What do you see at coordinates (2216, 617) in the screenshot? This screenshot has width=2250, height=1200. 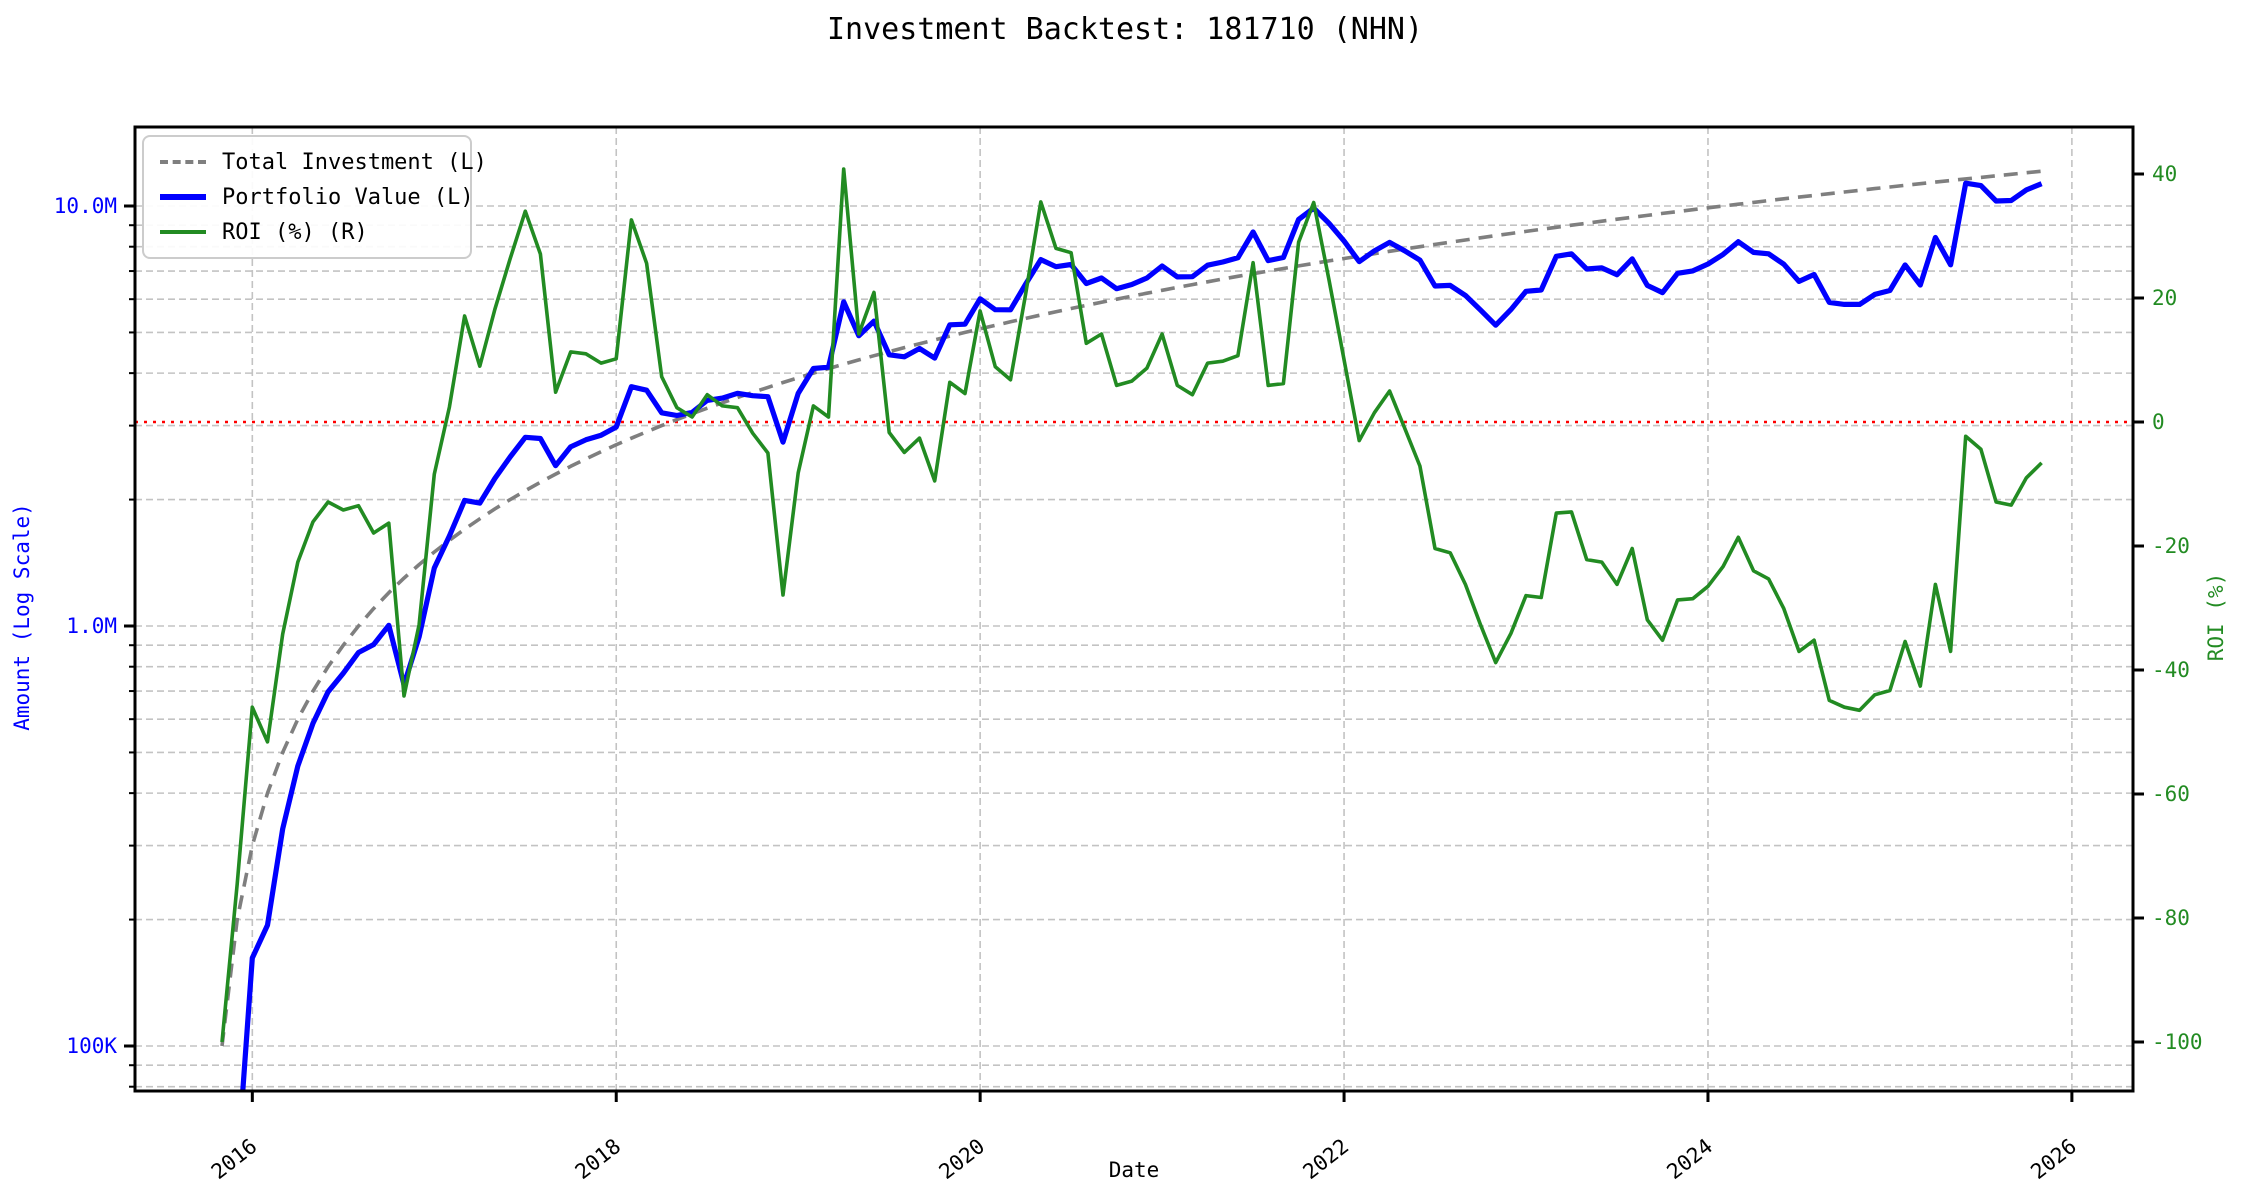 I see `y-axis-right-label: ROI (%)` at bounding box center [2216, 617].